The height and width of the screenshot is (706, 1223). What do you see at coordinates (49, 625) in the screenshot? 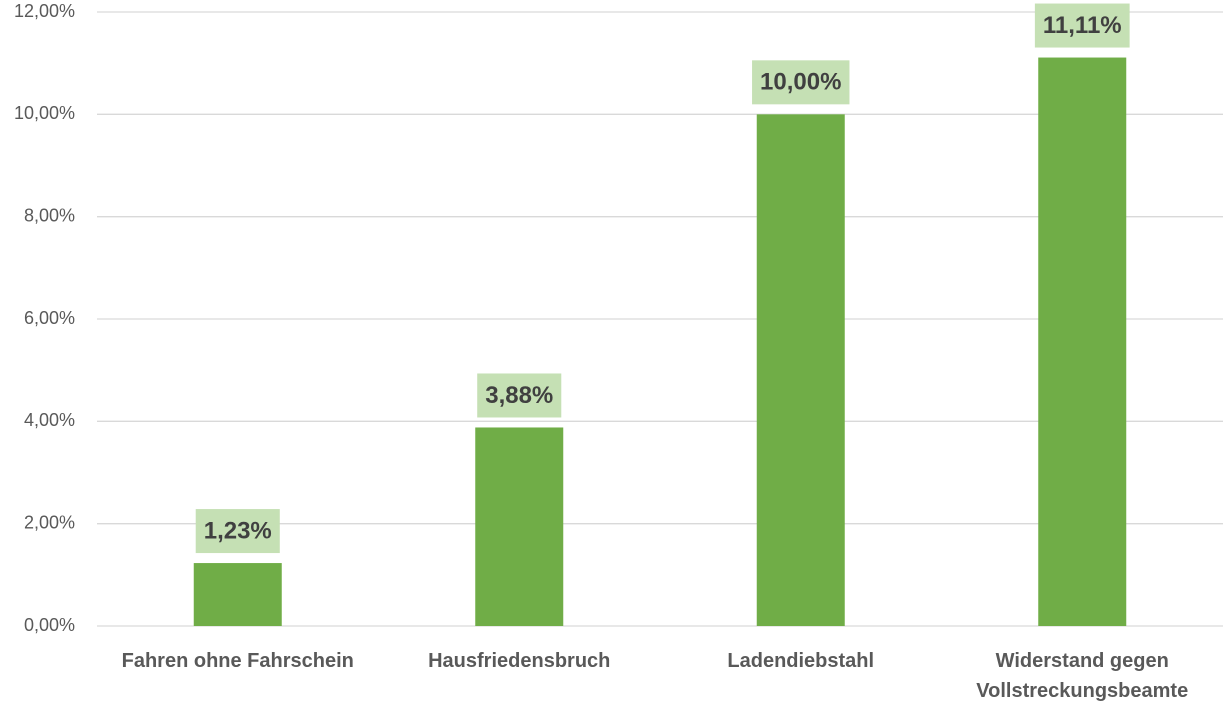
I see `y-tick-label: 0,00%` at bounding box center [49, 625].